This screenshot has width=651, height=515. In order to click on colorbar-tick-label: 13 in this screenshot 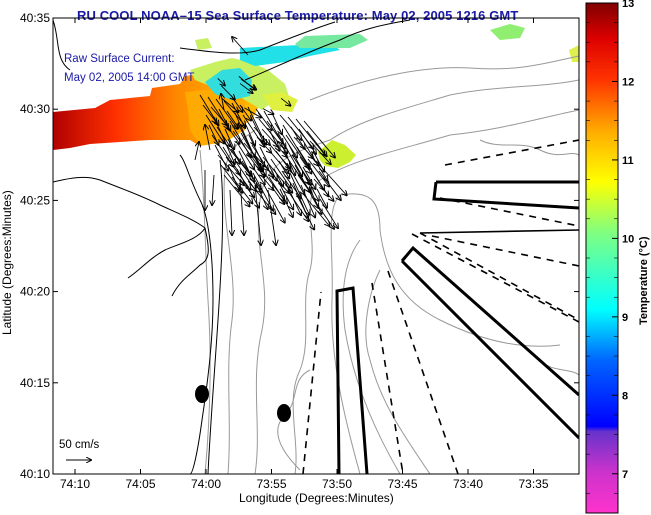, I will do `click(628, 5)`.